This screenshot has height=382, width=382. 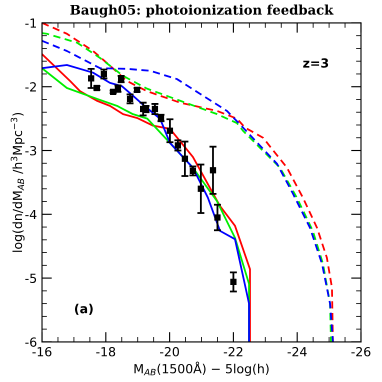 I want to click on chart-title: Baugh05: photoionization feedback, so click(x=202, y=11).